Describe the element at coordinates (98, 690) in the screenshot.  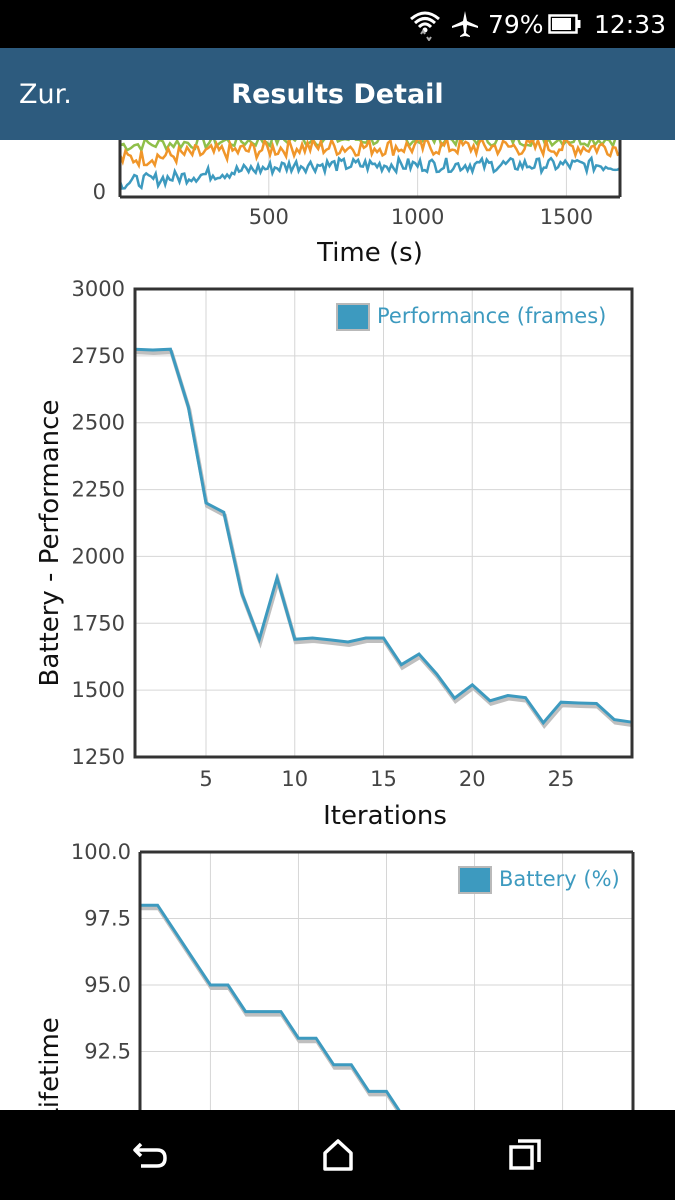
I see `y-tick-label: 1500` at that location.